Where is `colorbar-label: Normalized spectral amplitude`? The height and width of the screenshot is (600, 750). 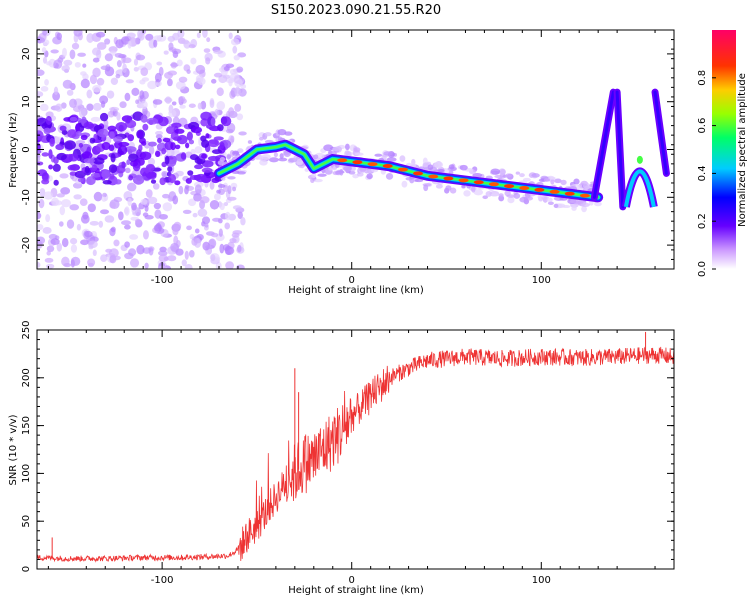
colorbar-label: Normalized spectral amplitude is located at coordinates (742, 150).